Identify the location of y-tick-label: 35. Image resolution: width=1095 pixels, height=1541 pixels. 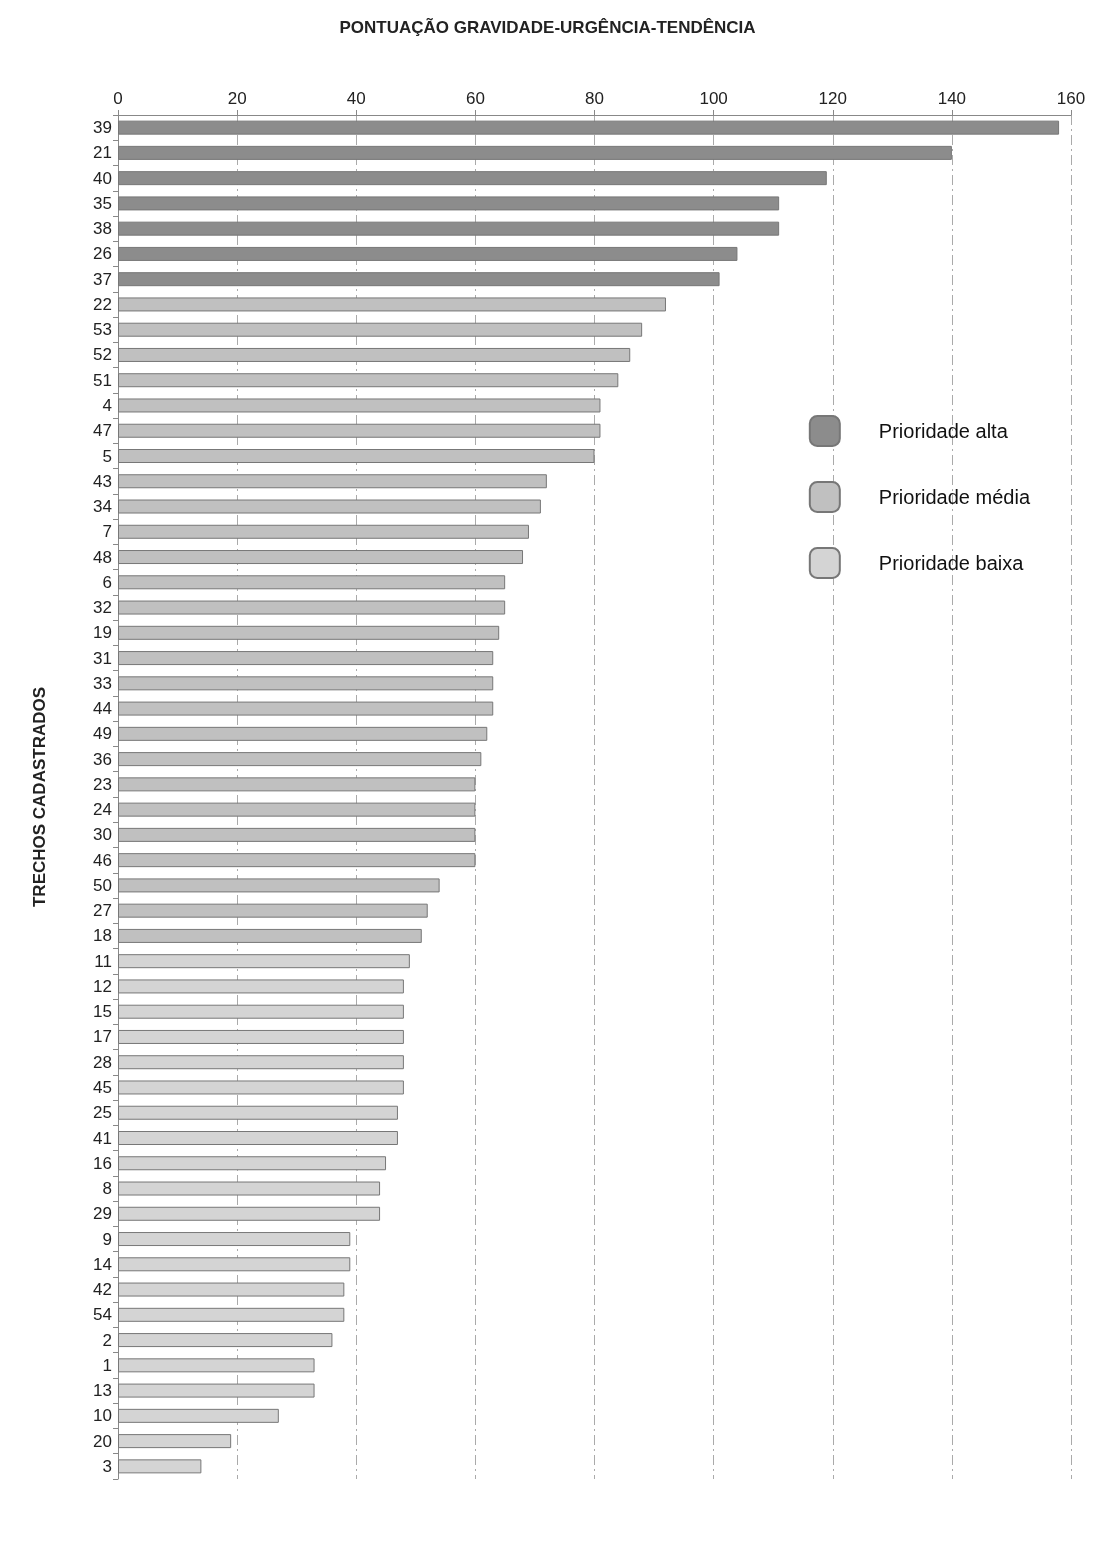
(102, 203).